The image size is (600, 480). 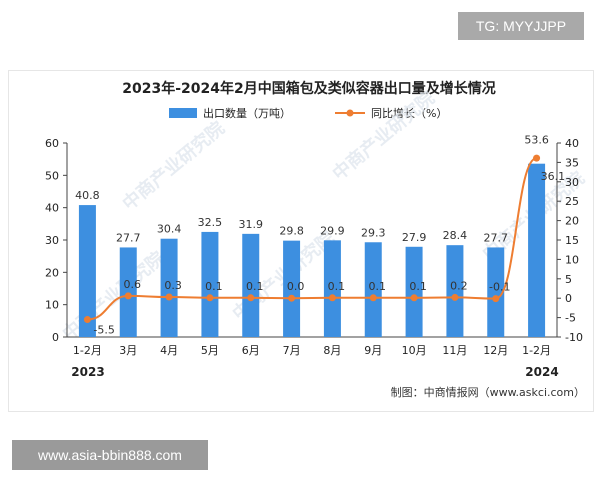 What do you see at coordinates (296, 286) in the screenshot?
I see `growth-value-label: 0.0` at bounding box center [296, 286].